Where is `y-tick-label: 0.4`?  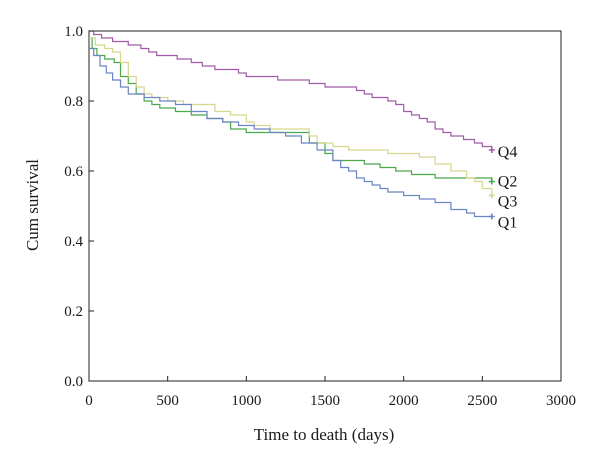 y-tick-label: 0.4 is located at coordinates (73, 242).